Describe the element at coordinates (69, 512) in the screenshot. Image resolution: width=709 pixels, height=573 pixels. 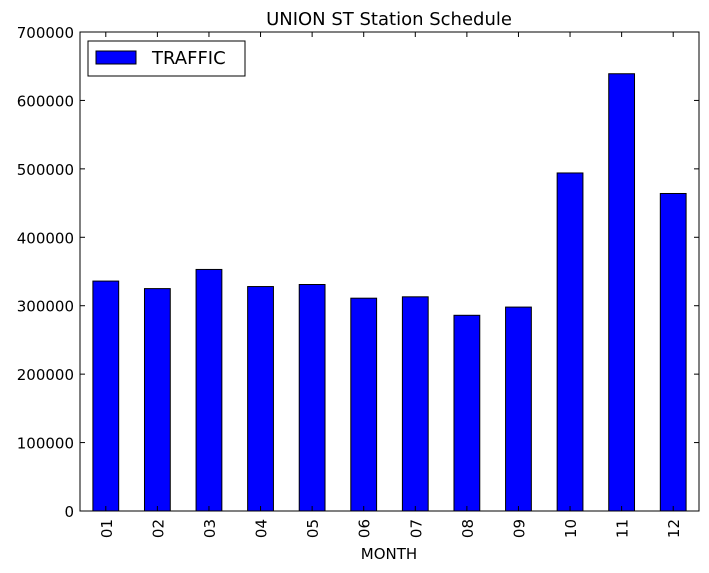
I see `y-tick-label: 0` at that location.